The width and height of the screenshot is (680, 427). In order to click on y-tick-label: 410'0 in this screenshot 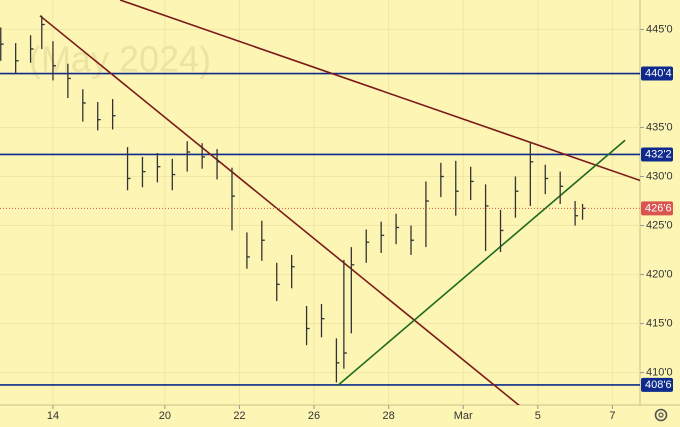, I will do `click(659, 373)`.